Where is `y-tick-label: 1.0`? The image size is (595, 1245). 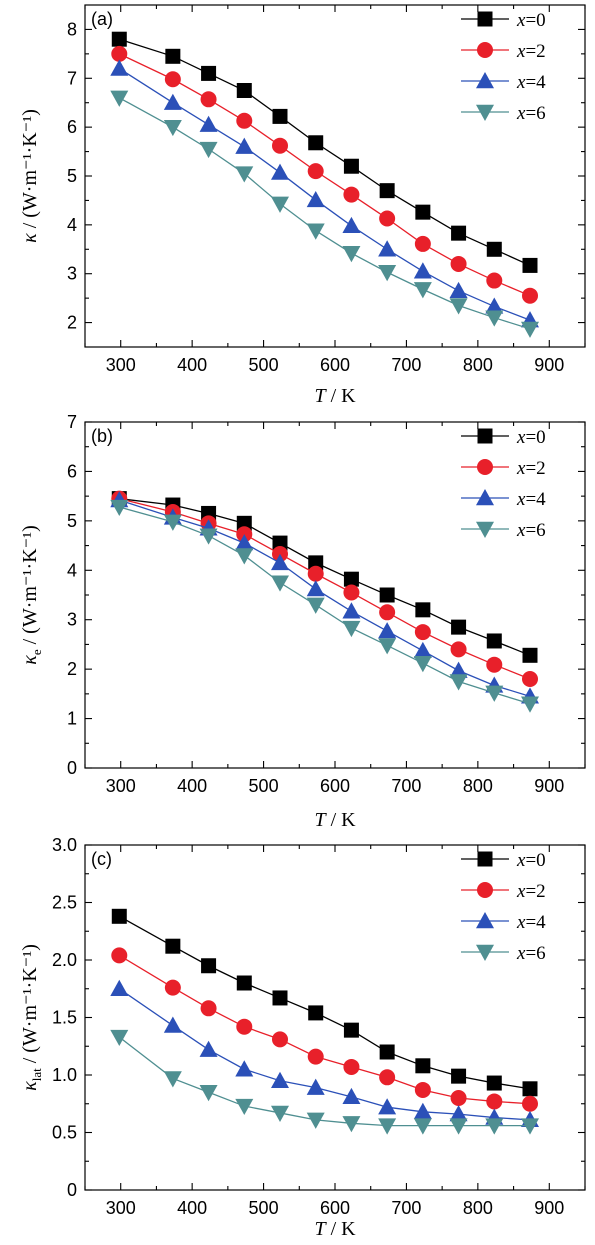
y-tick-label: 1.0 is located at coordinates (64, 1075).